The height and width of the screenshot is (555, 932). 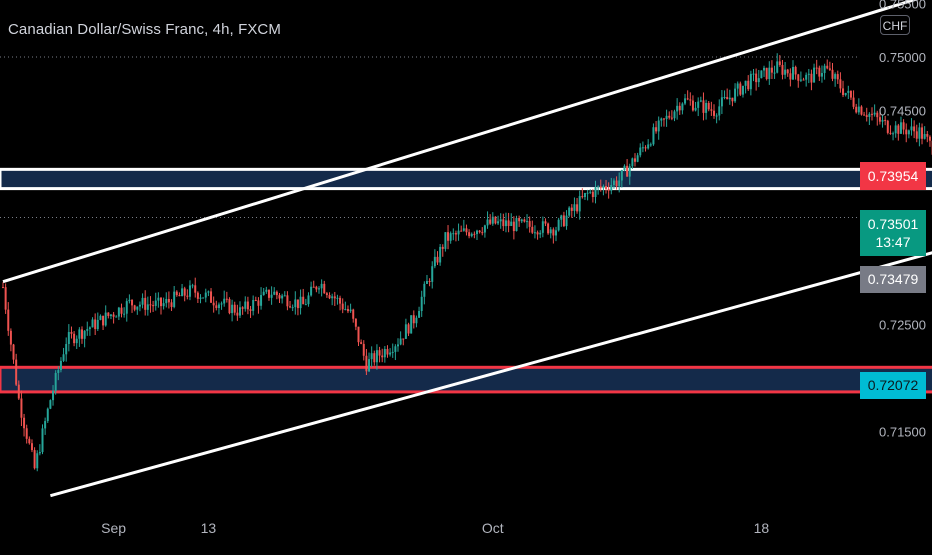 What do you see at coordinates (466, 379) in the screenshot?
I see `support-zone` at bounding box center [466, 379].